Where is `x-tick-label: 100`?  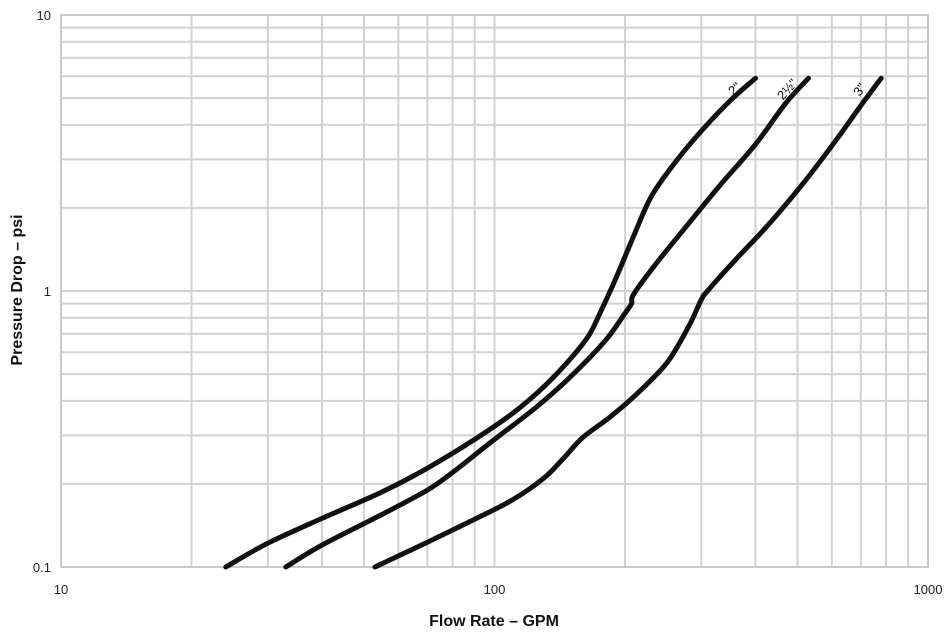
x-tick-label: 100 is located at coordinates (495, 589).